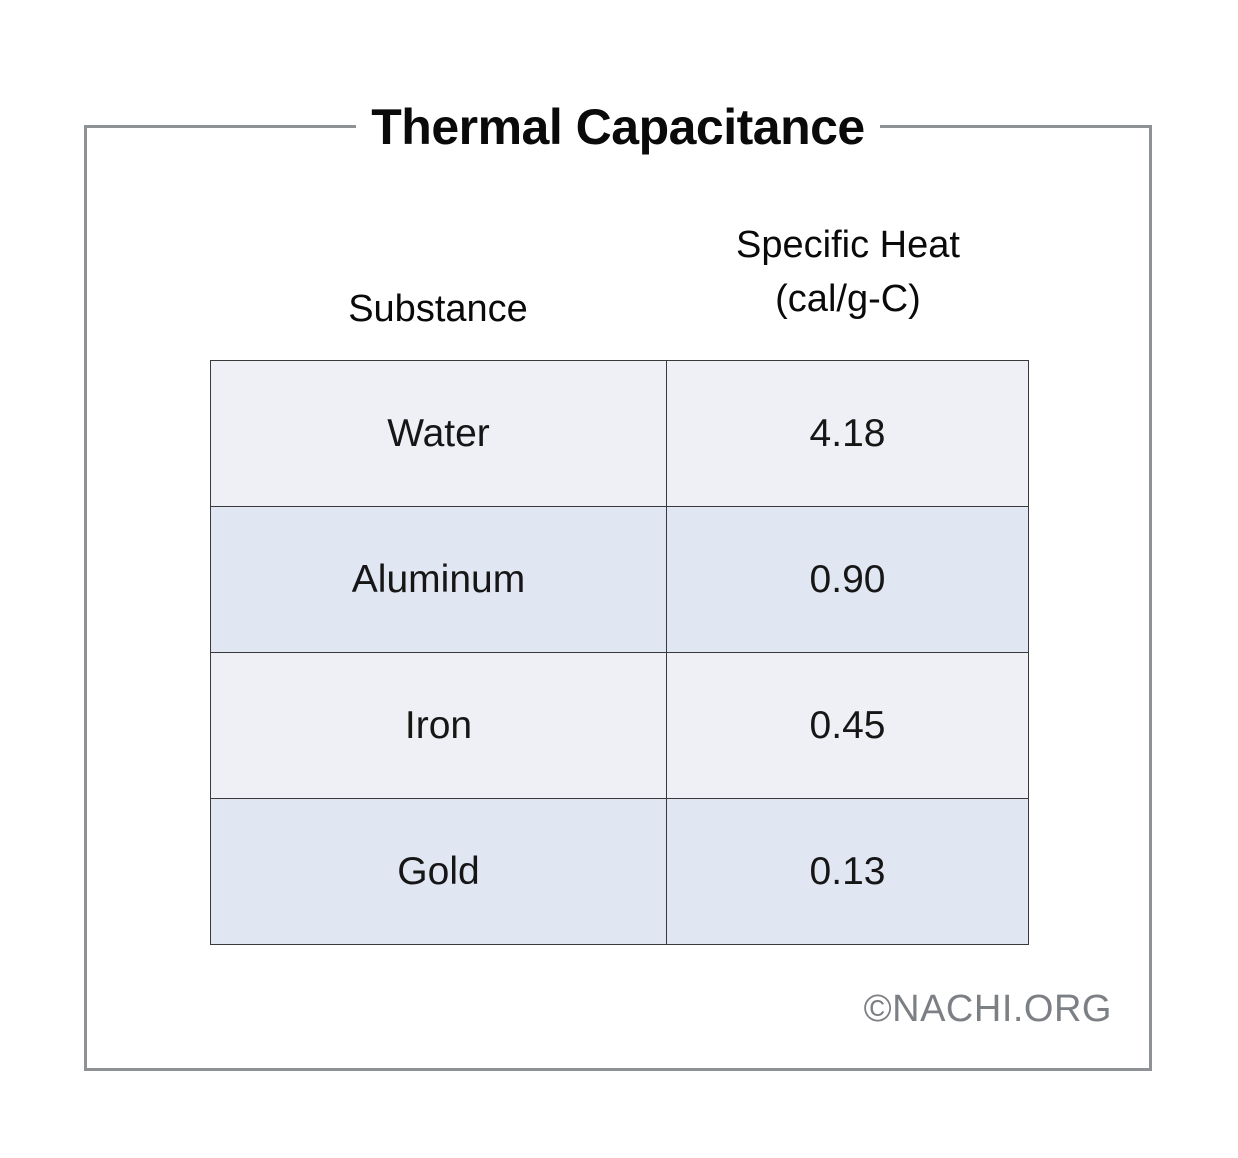 The image size is (1238, 1158). I want to click on substance-cell: Aluminum, so click(438, 579).